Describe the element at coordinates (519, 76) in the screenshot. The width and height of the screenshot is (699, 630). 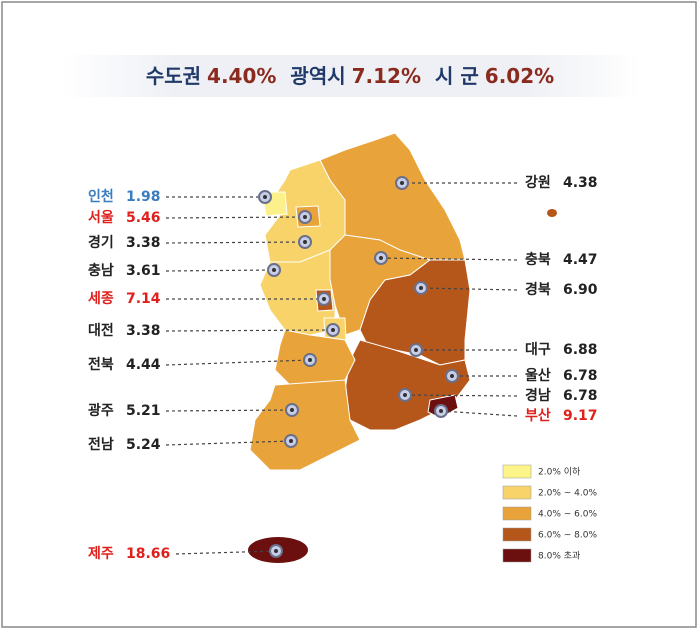
I see `title-value: 6.02%` at that location.